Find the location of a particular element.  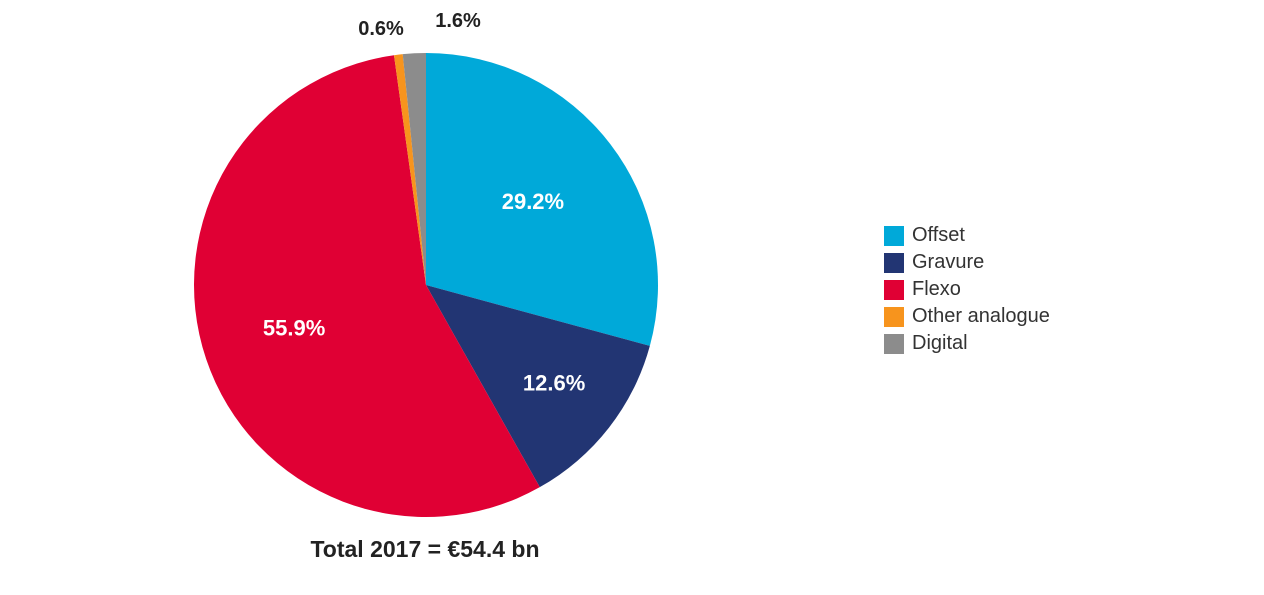

pie-slice-other-analogue is located at coordinates (410, 170).